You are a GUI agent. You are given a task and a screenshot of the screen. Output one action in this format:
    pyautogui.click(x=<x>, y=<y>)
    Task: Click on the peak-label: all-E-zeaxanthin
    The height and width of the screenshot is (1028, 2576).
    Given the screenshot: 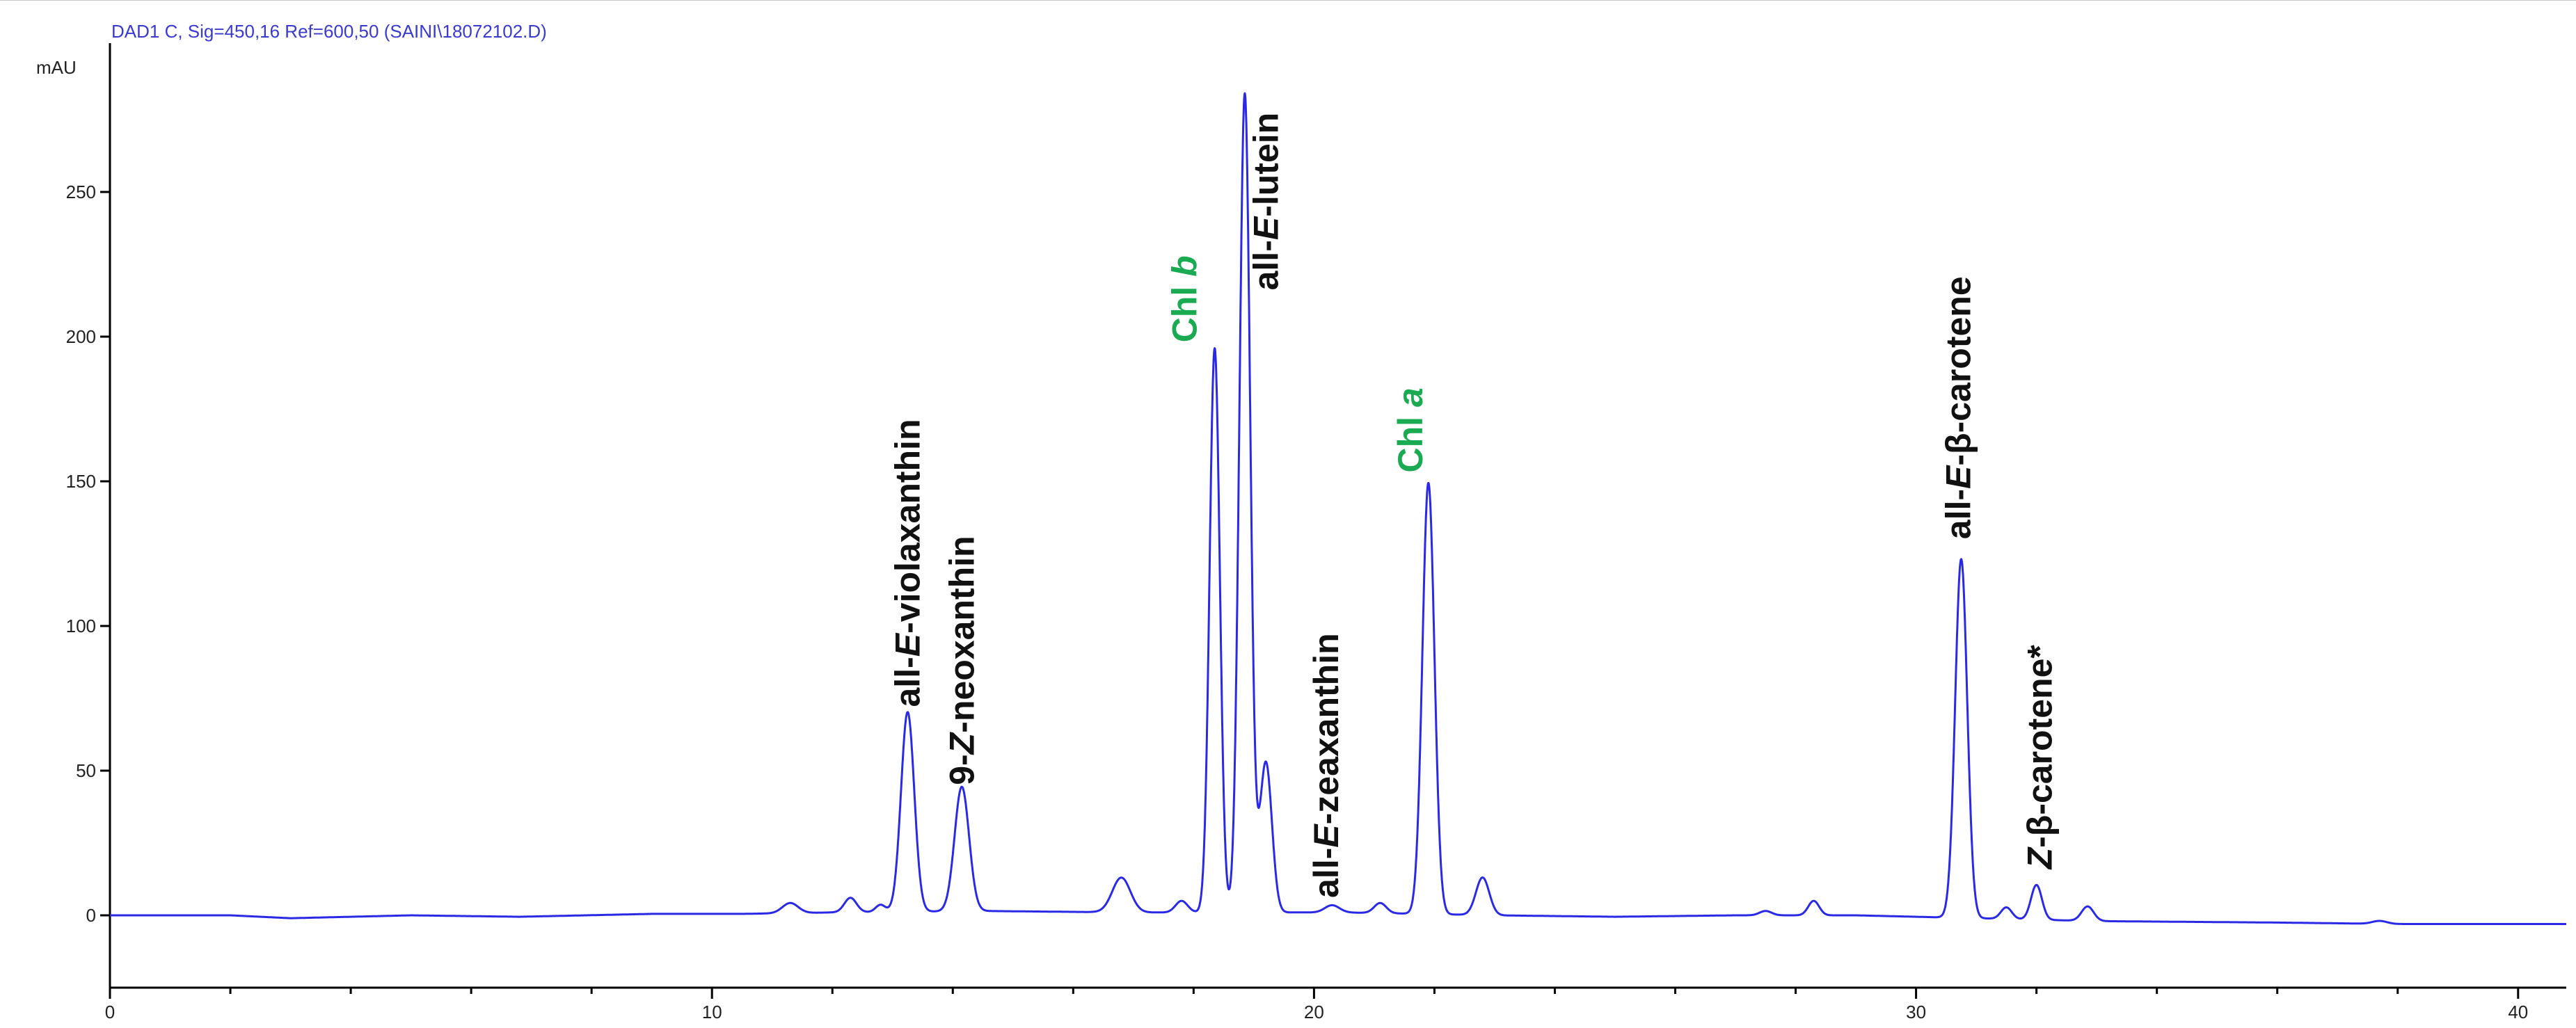 What is the action you would take?
    pyautogui.click(x=1326, y=766)
    